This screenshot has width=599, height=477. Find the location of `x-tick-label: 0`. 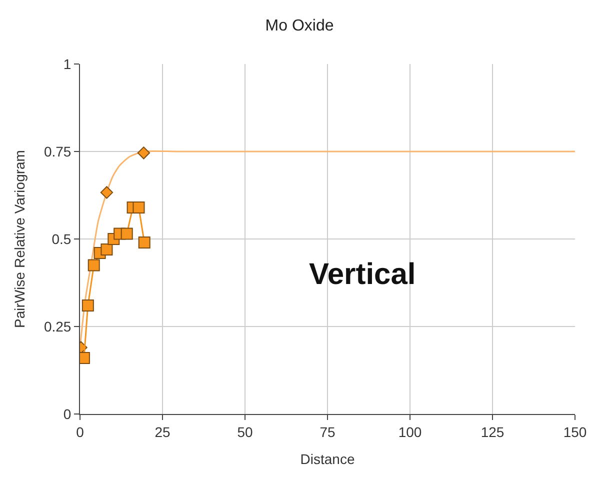

x-tick-label: 0 is located at coordinates (80, 432).